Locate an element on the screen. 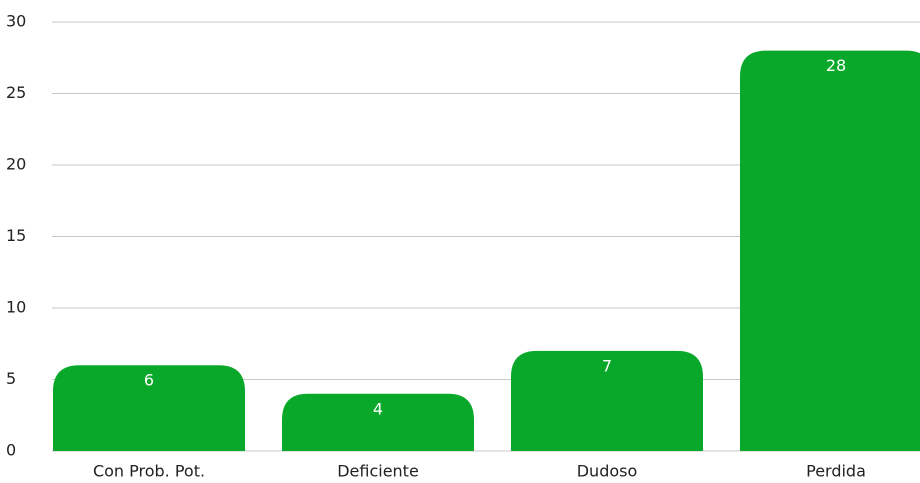  x-tick-label: Perdida is located at coordinates (836, 471).